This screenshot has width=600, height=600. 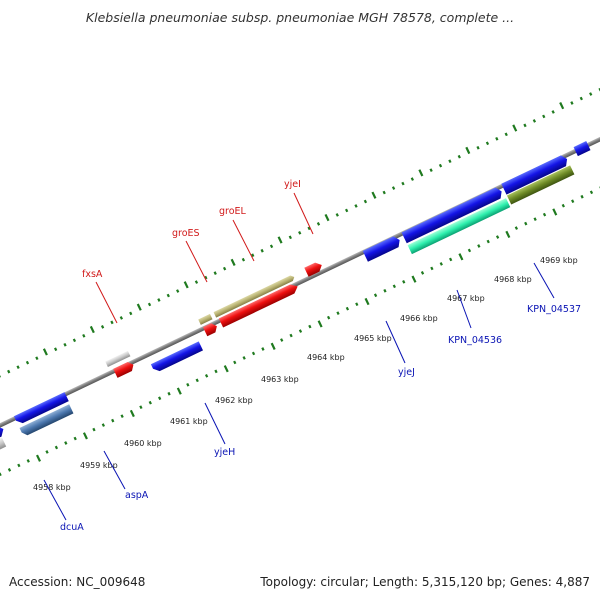 I want to click on label-yjeH: yjeH, so click(x=224, y=452).